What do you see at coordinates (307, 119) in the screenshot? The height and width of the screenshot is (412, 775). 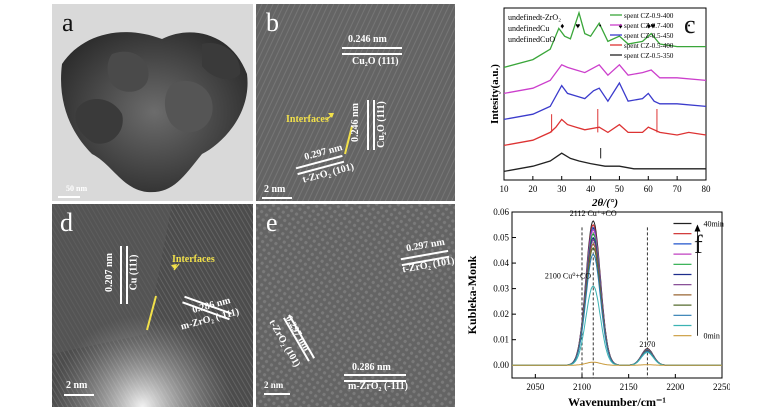 I see `interfaces-label-b: Interfaces` at bounding box center [307, 119].